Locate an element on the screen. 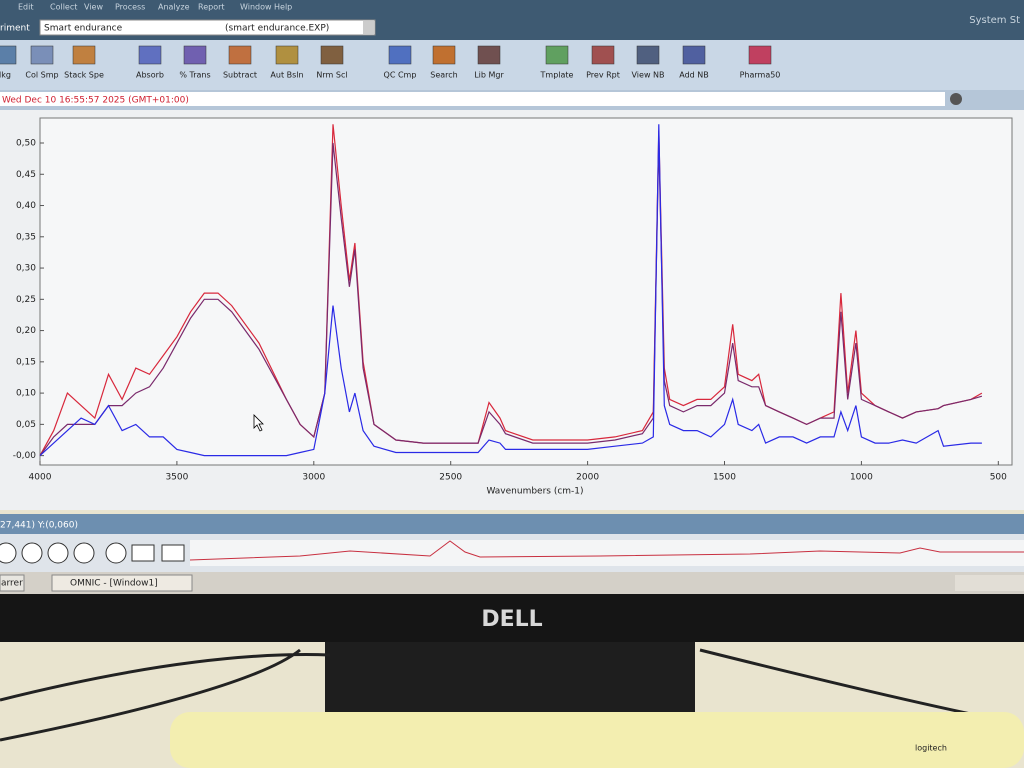 The image size is (1024, 768). toolbar-button: QC Cmp is located at coordinates (400, 62).